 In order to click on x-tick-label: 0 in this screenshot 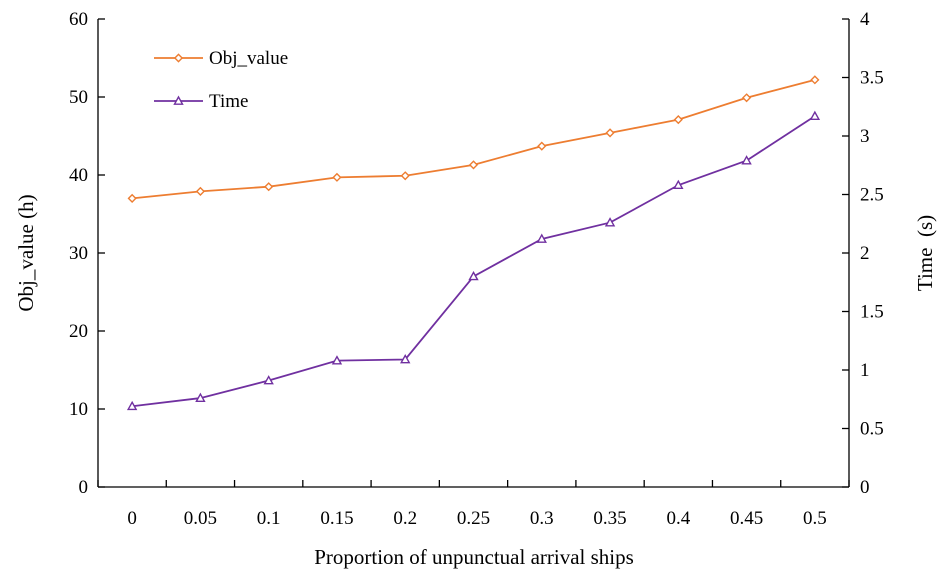, I will do `click(132, 518)`.